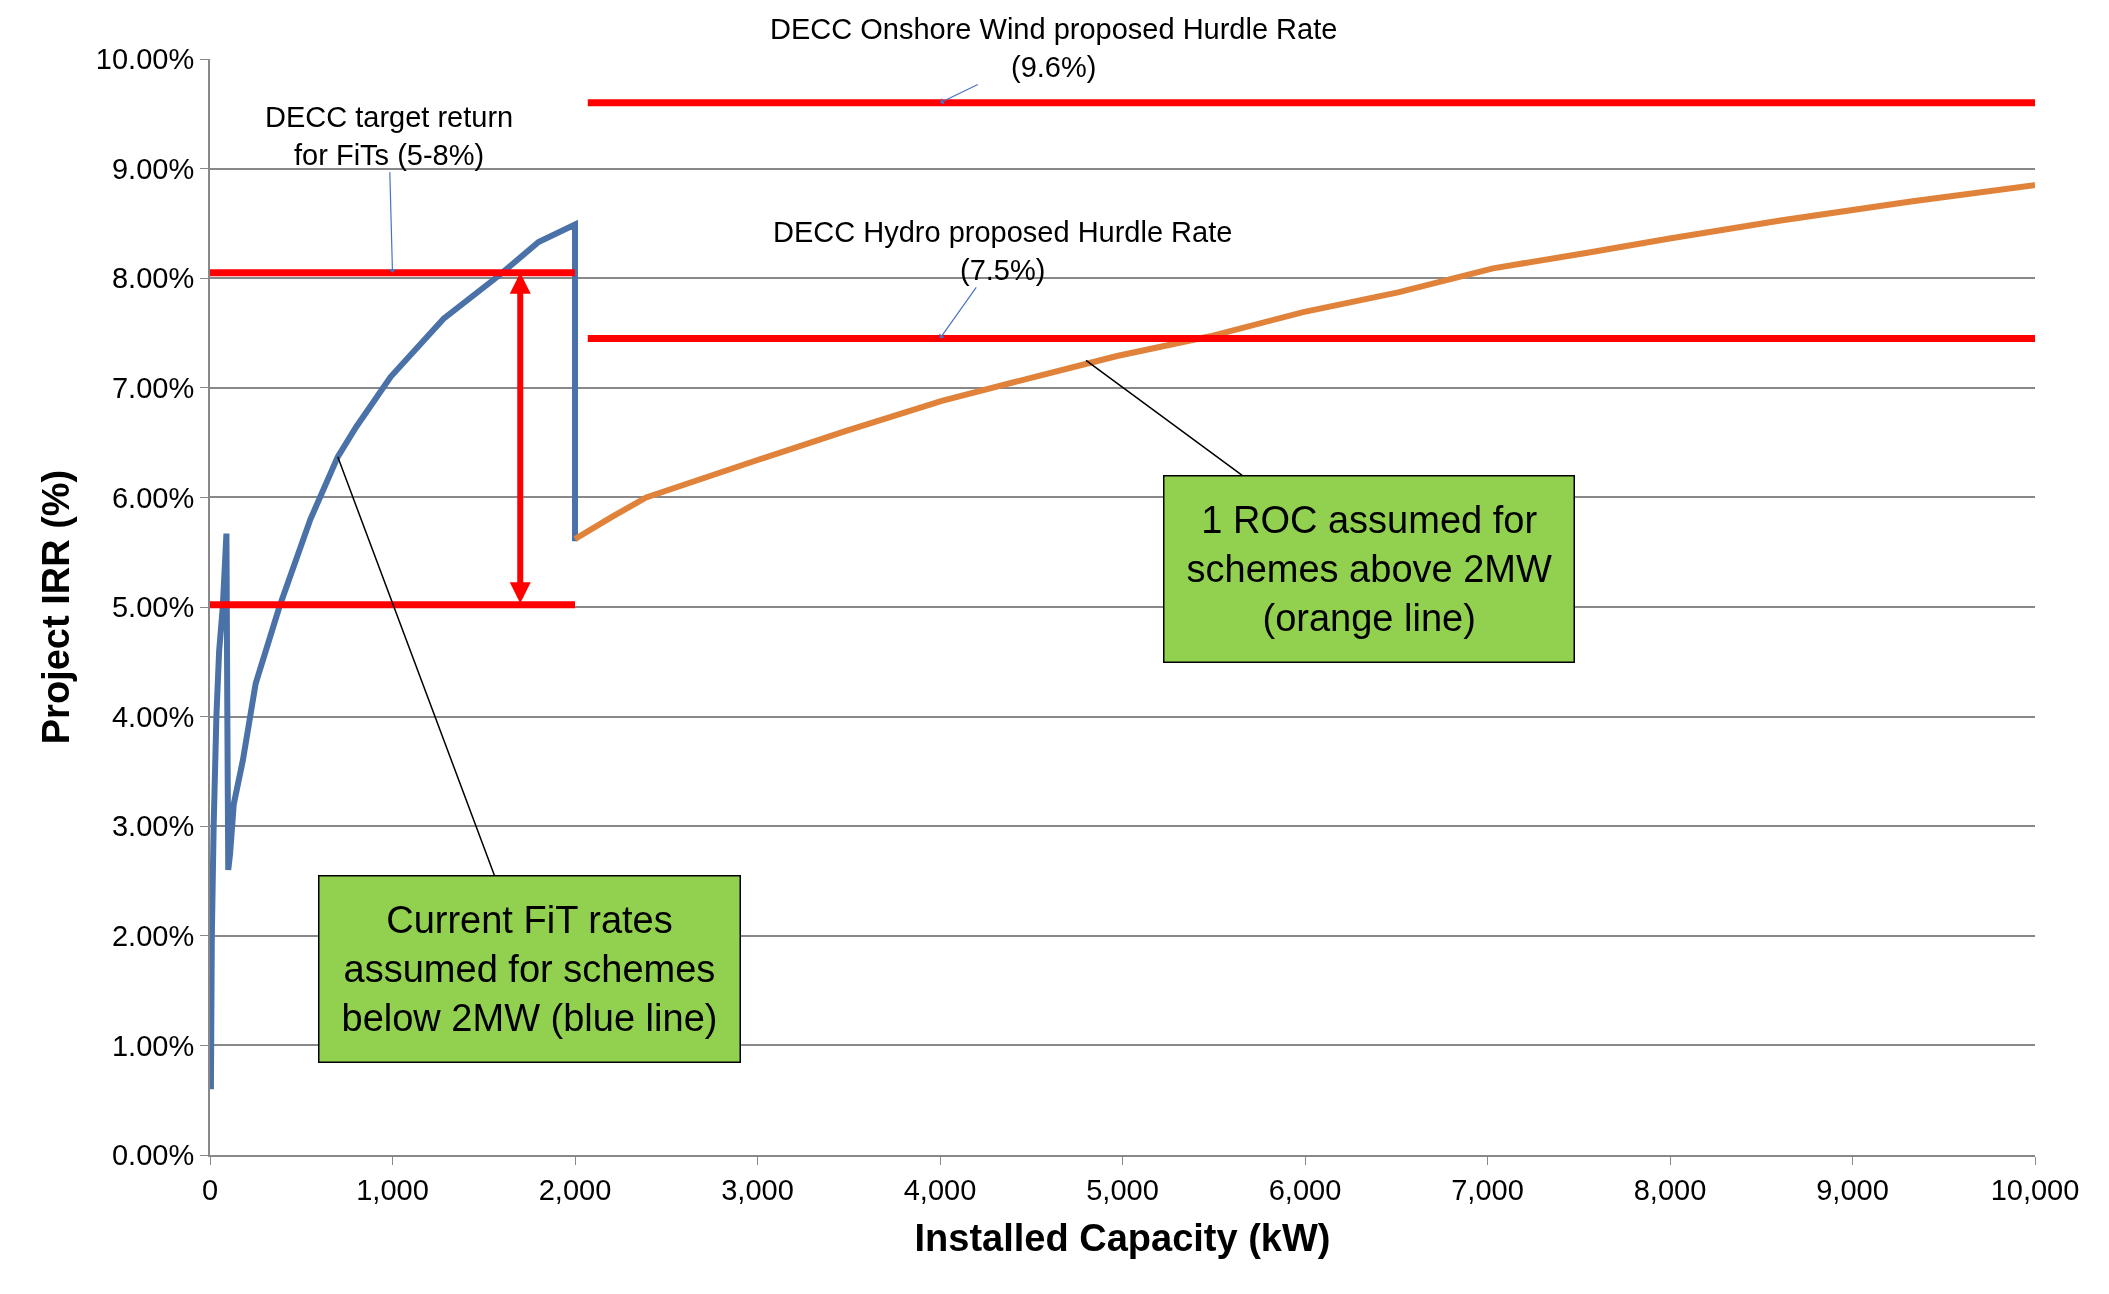  I want to click on y-axis-title: Project IRR (%), so click(55, 607).